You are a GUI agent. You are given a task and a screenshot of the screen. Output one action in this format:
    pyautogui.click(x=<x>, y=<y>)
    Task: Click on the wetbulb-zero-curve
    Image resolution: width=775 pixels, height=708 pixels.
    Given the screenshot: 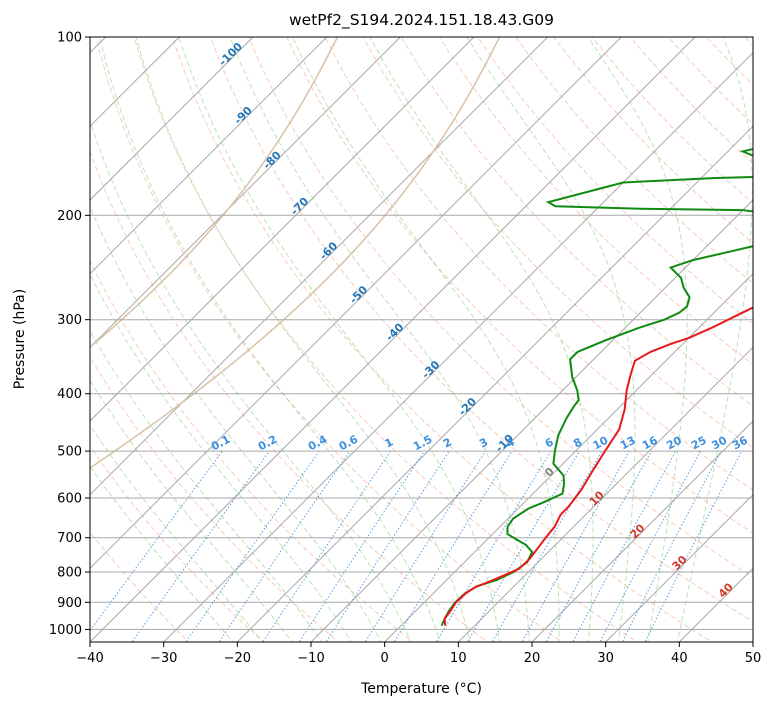 What is the action you would take?
    pyautogui.click(x=214, y=193)
    